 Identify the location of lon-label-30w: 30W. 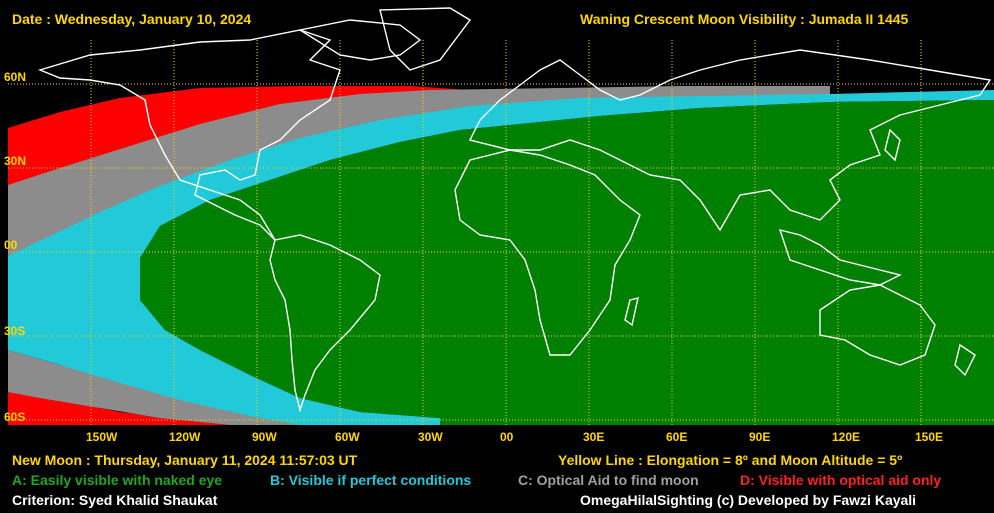
(430, 437).